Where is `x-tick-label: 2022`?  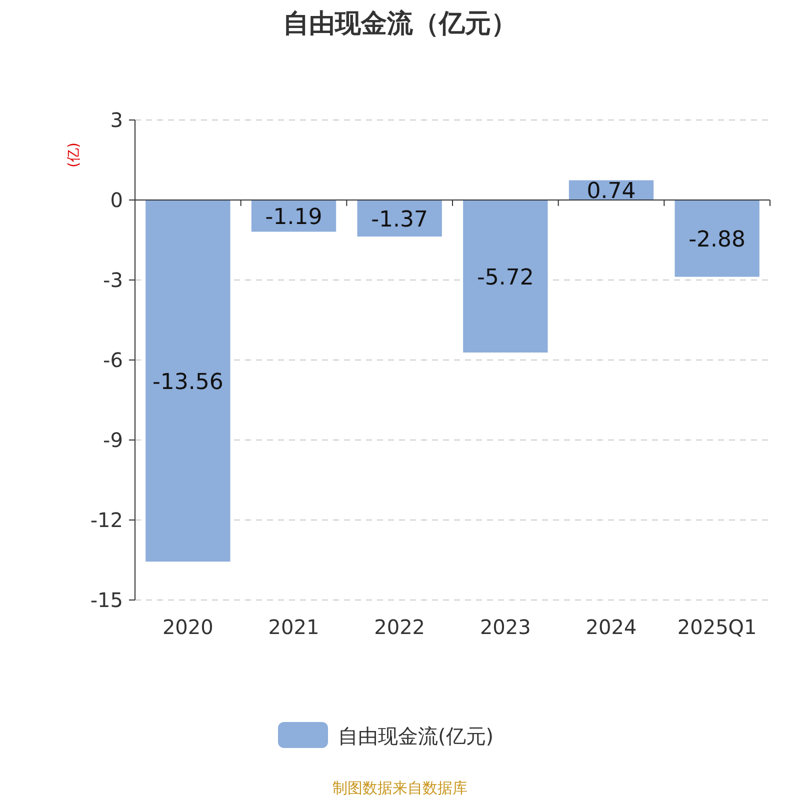 x-tick-label: 2022 is located at coordinates (400, 627).